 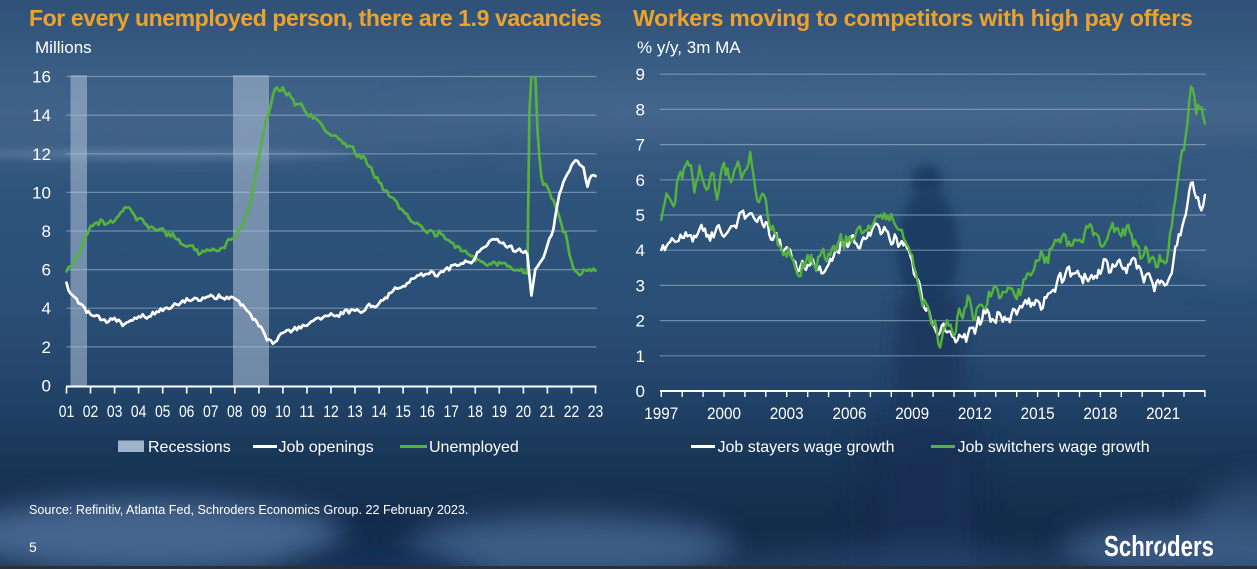 I want to click on svg-text: 17, so click(x=451, y=411).